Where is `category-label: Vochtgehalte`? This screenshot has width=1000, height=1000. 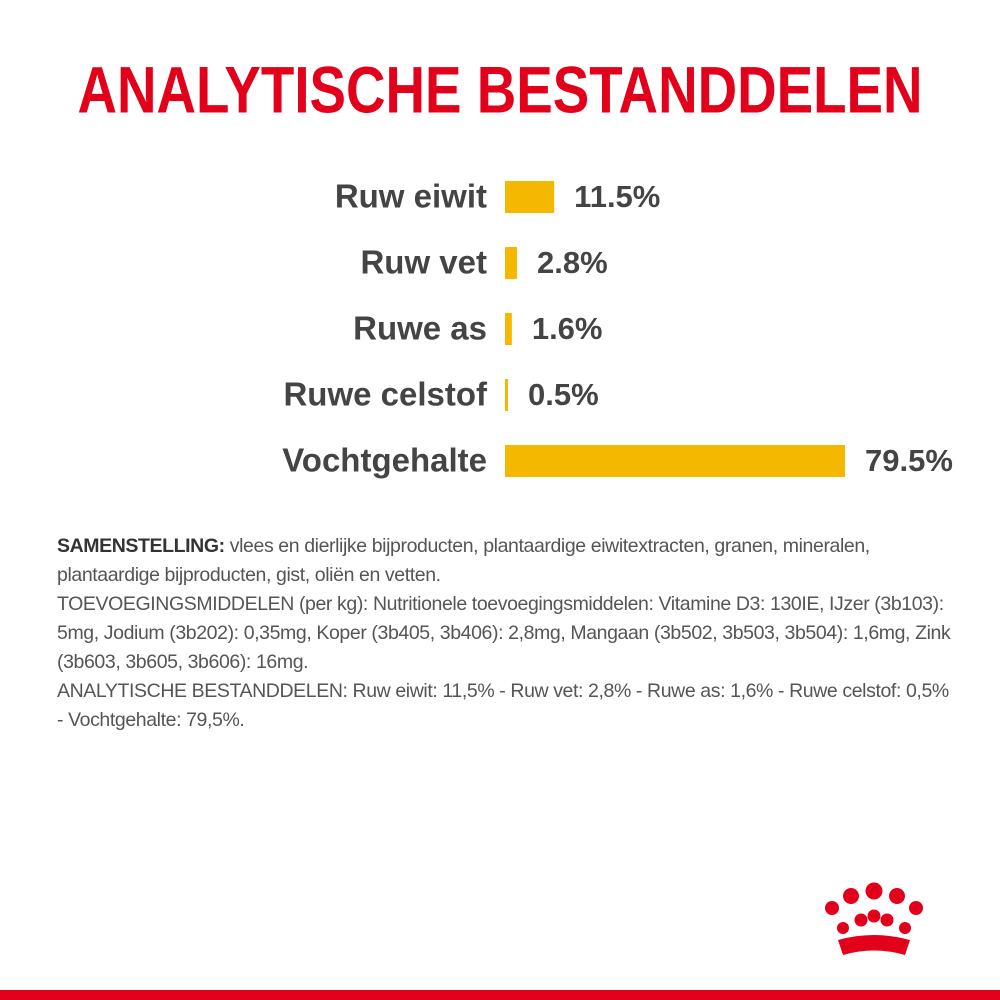 category-label: Vochtgehalte is located at coordinates (384, 460).